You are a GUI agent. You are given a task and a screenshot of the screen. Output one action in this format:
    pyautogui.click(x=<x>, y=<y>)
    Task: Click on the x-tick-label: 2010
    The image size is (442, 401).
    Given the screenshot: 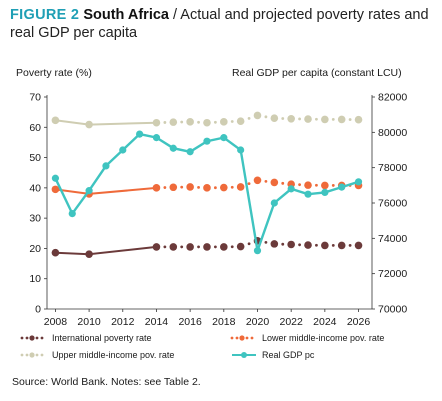 What is the action you would take?
    pyautogui.click(x=89, y=322)
    